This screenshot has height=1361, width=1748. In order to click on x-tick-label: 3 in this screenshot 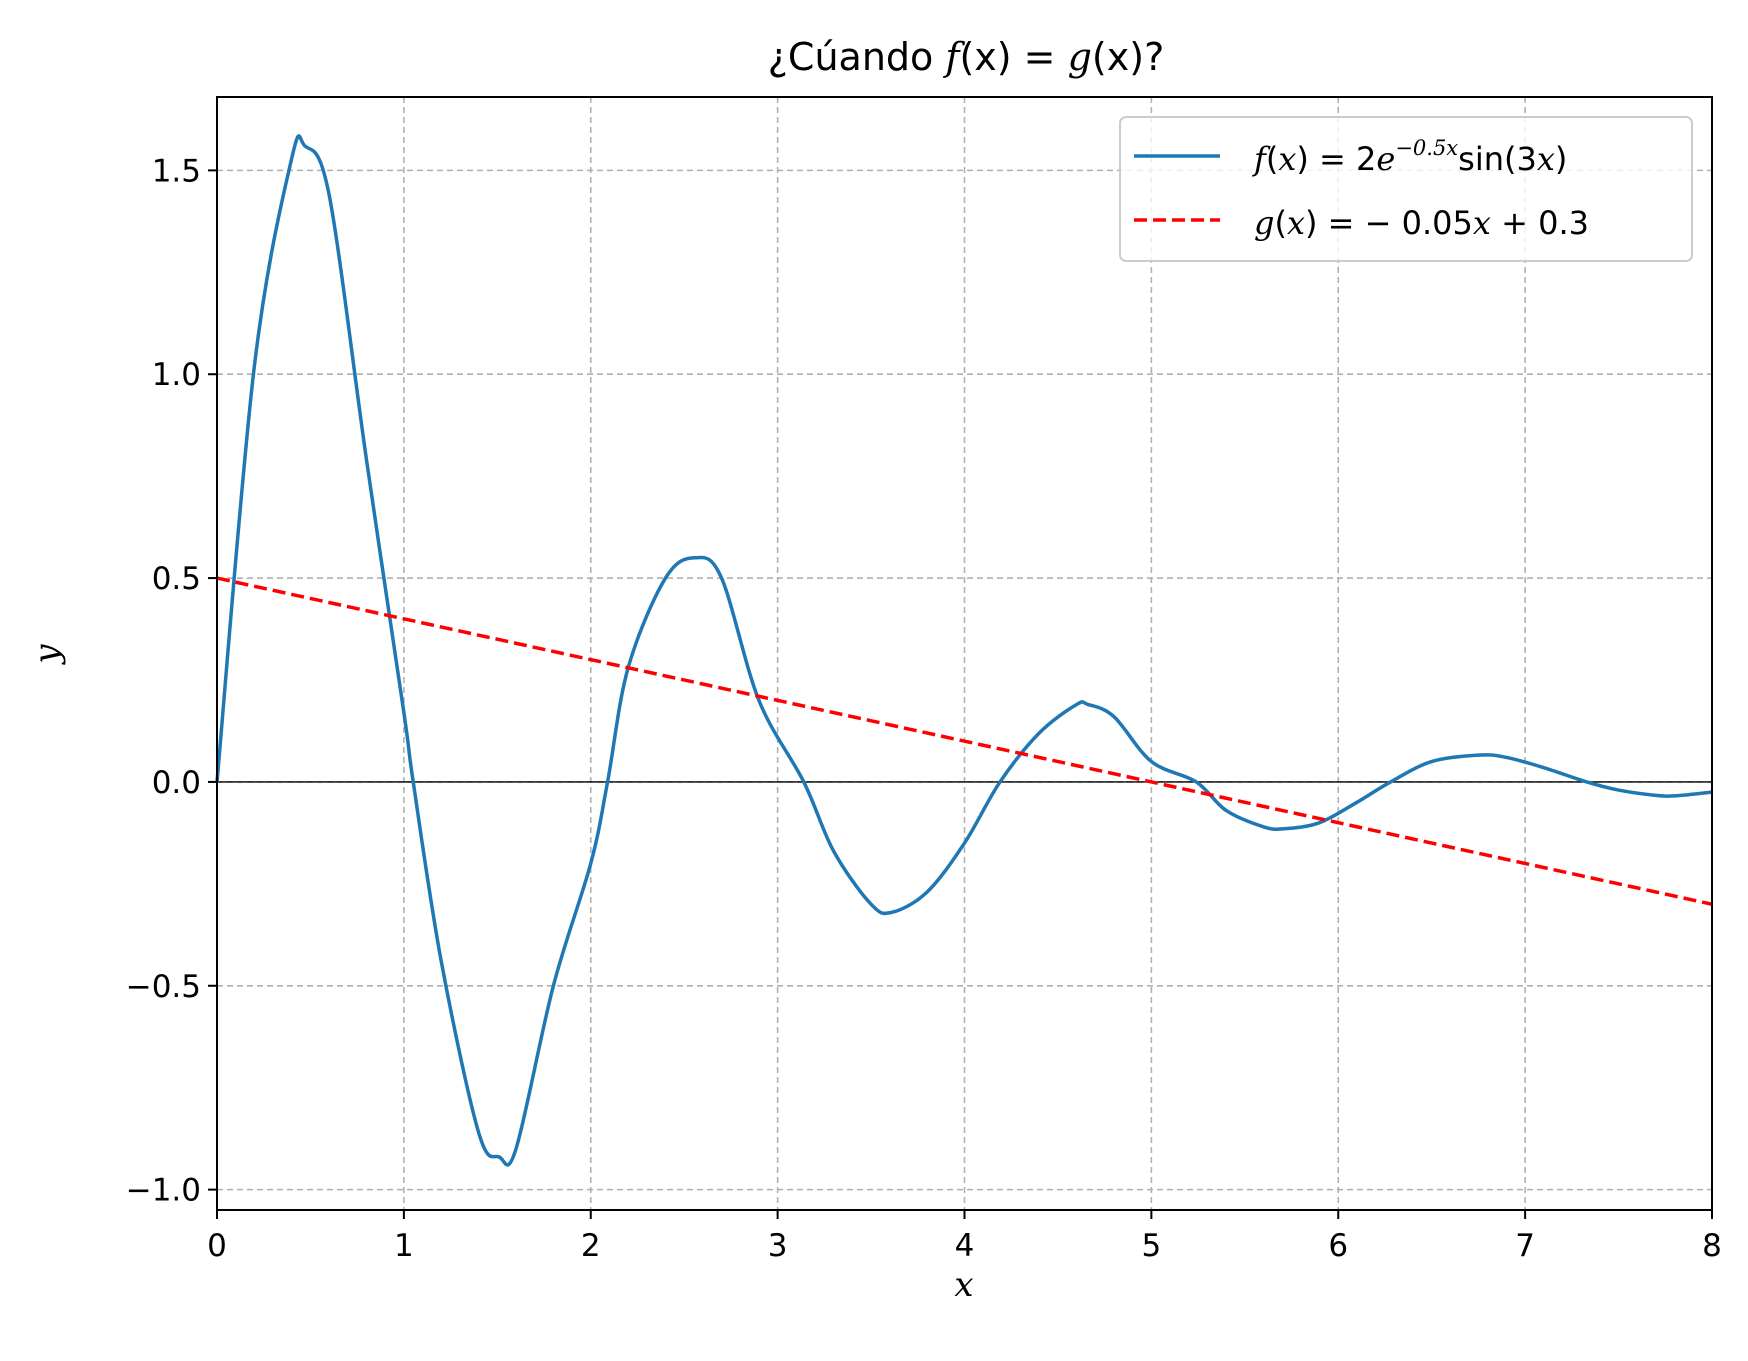, I will do `click(778, 1246)`.